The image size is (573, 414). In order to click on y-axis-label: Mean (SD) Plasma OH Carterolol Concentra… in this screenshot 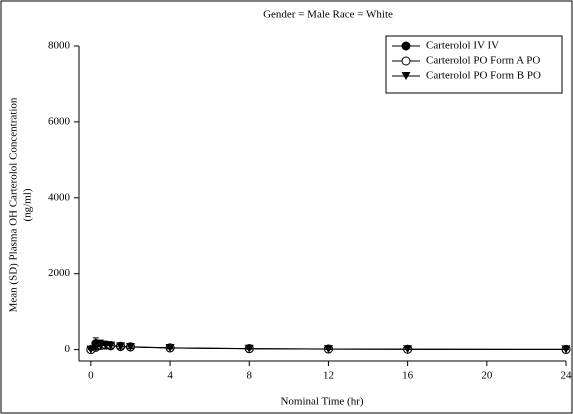, I will do `click(14, 204)`.